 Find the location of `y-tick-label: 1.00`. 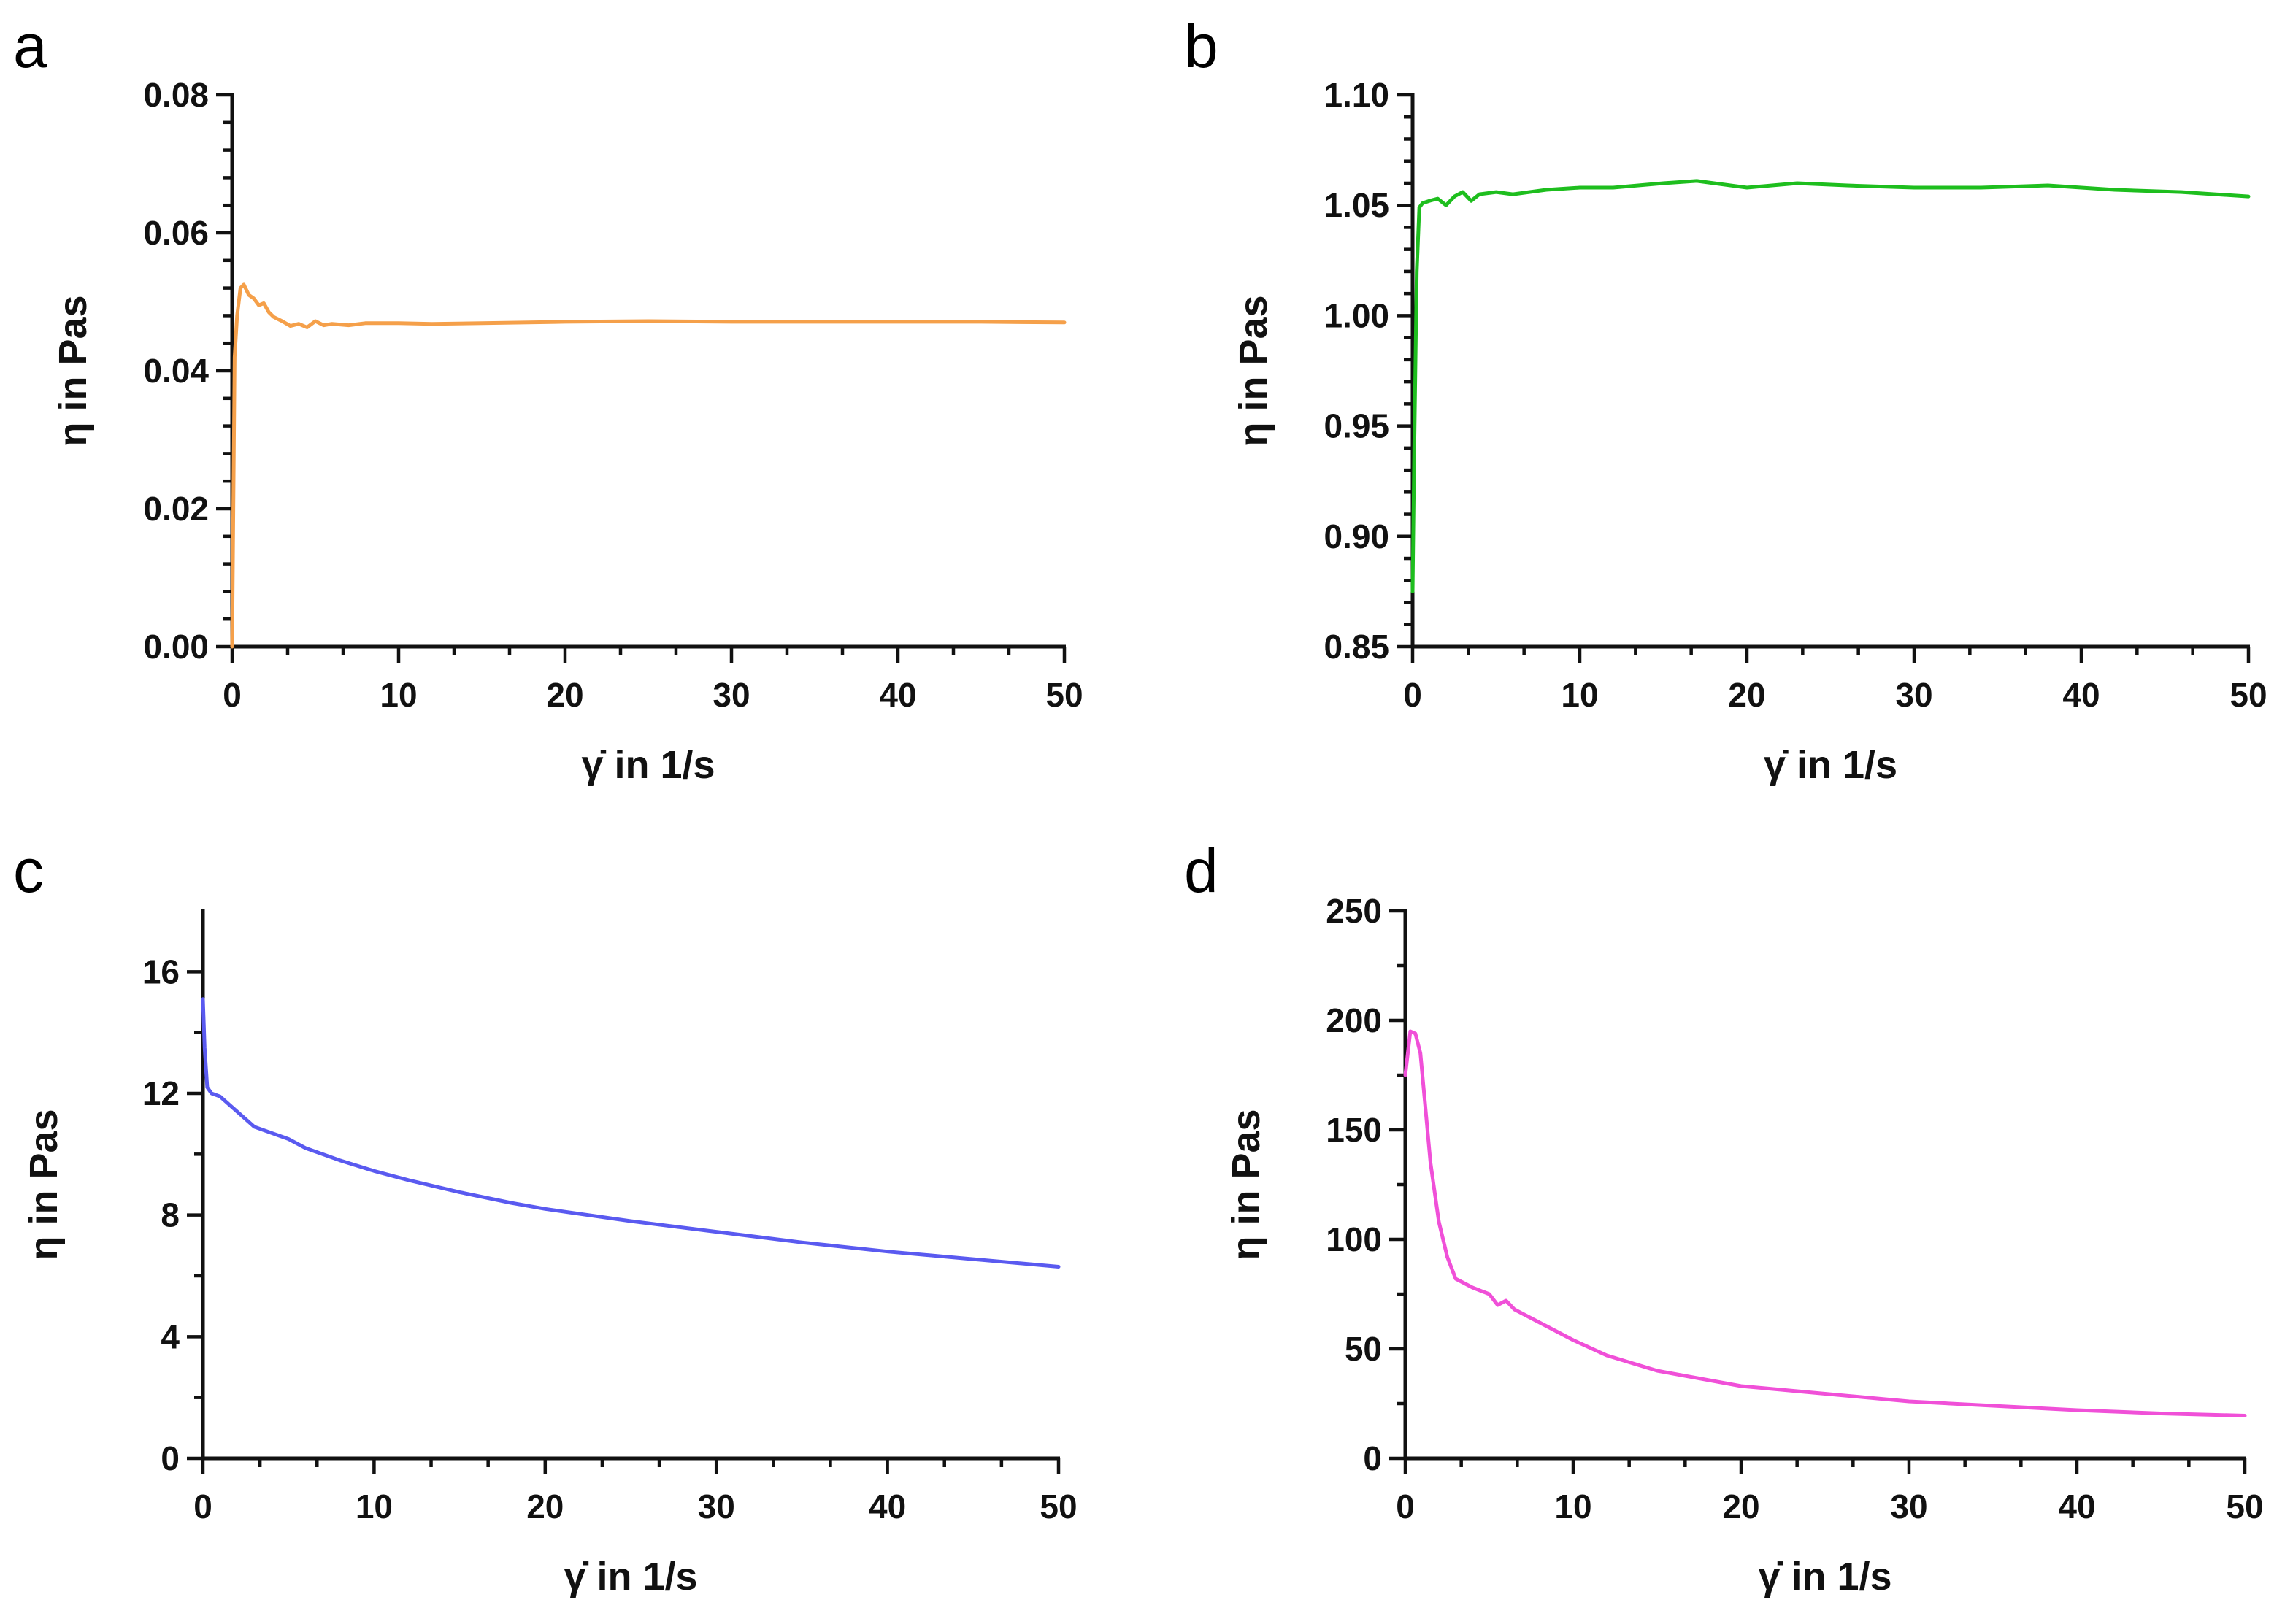

y-tick-label: 1.00 is located at coordinates (1356, 315).